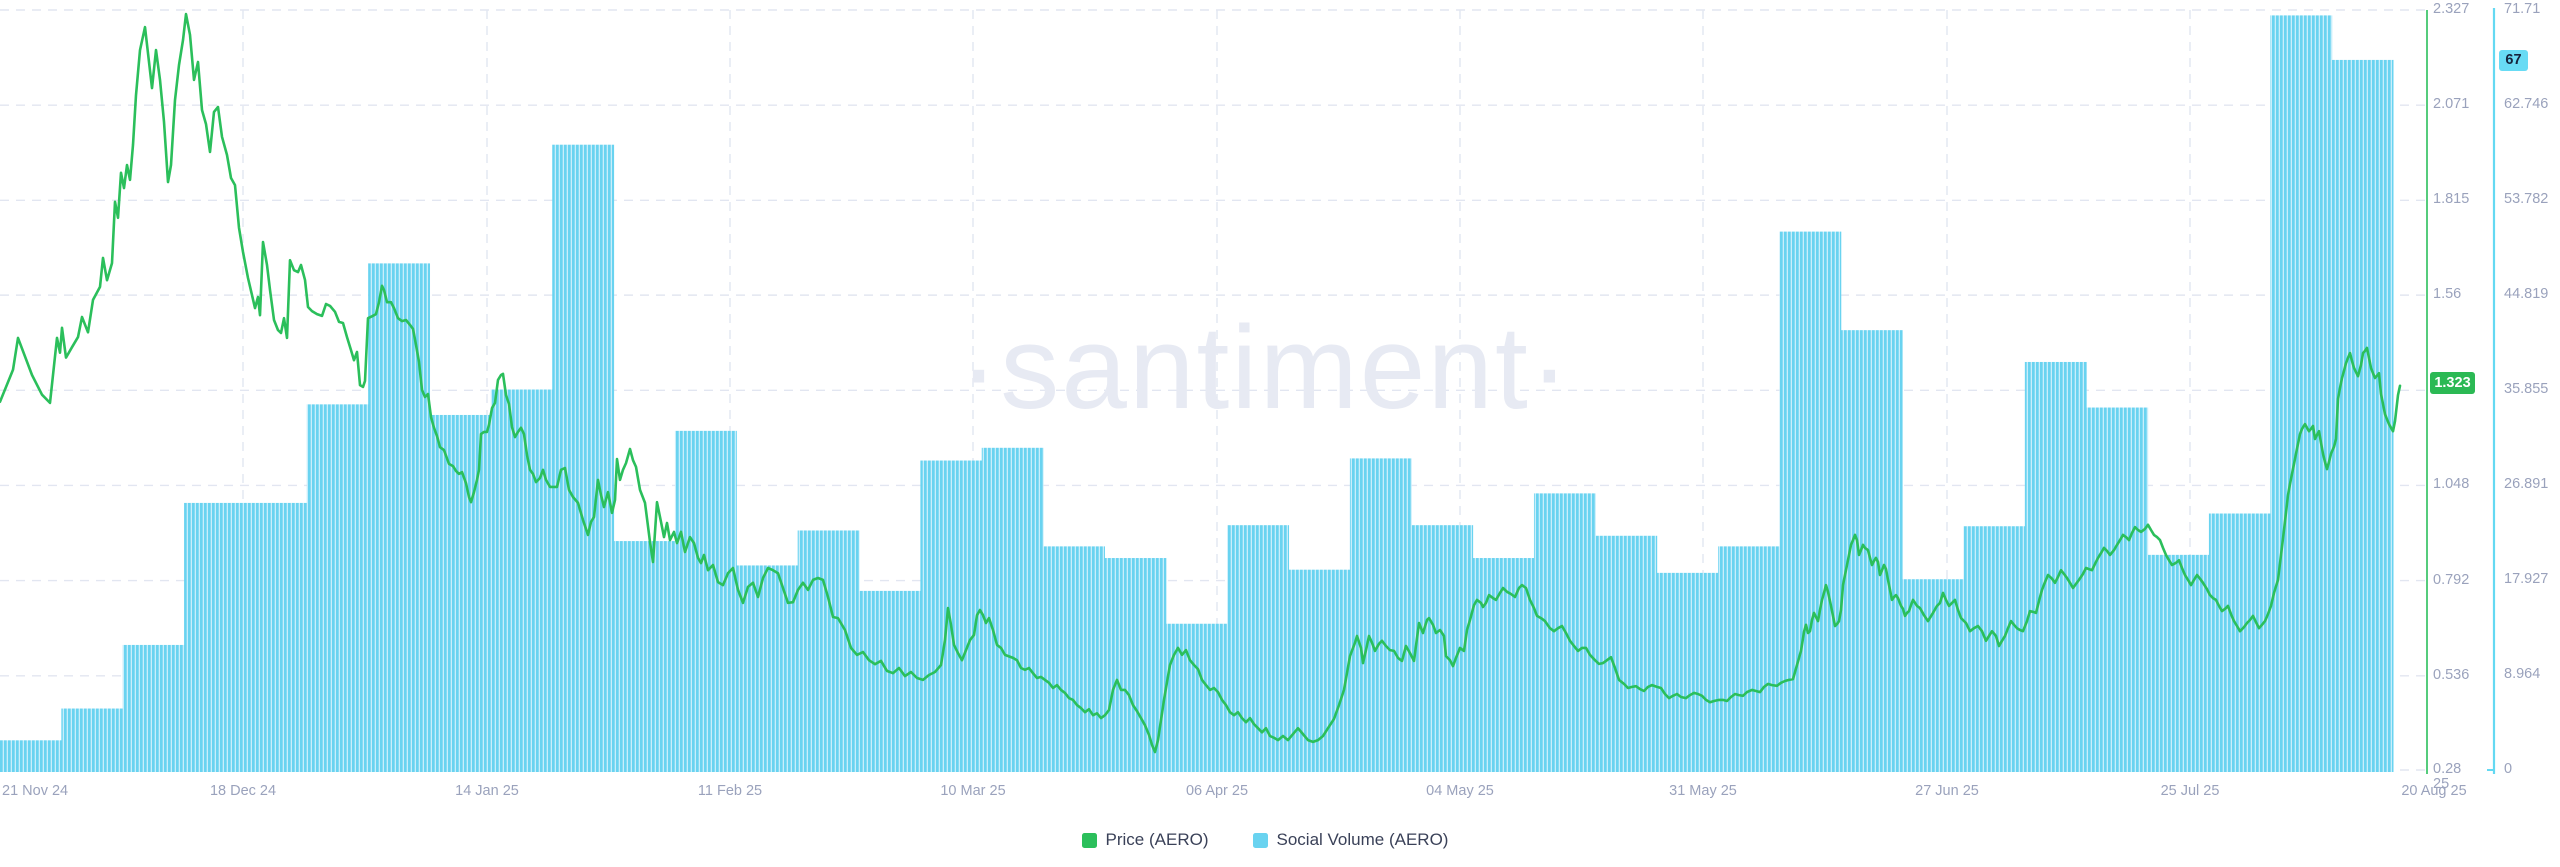  Describe the element at coordinates (2190, 791) in the screenshot. I see `x-axis-date-label: 25 Jul 25` at that location.